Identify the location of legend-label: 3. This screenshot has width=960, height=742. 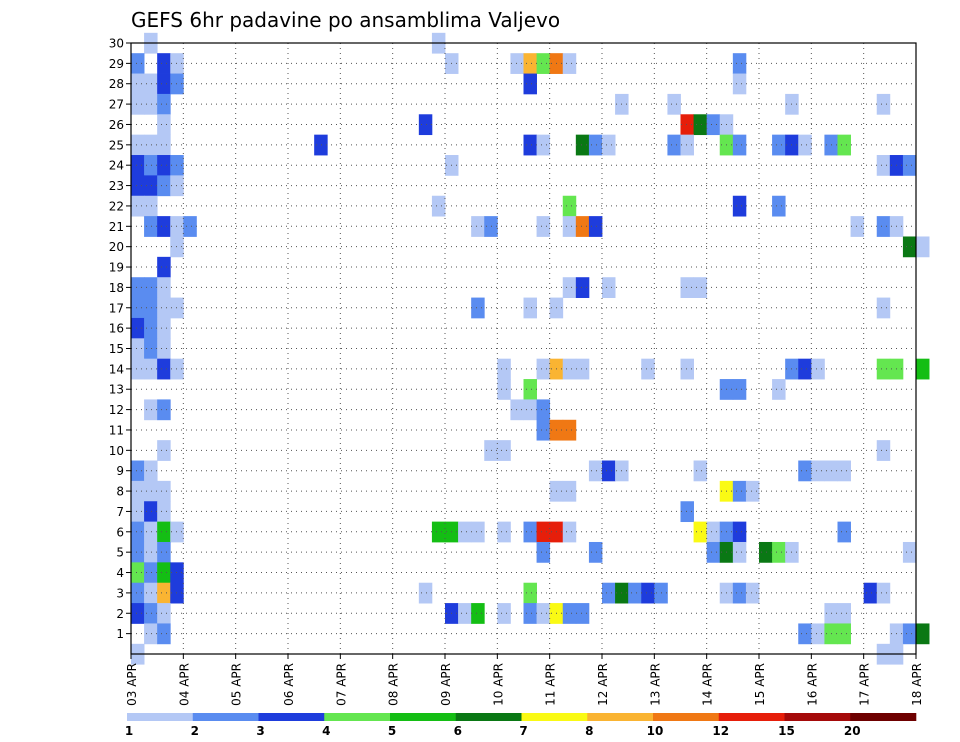
(260, 731).